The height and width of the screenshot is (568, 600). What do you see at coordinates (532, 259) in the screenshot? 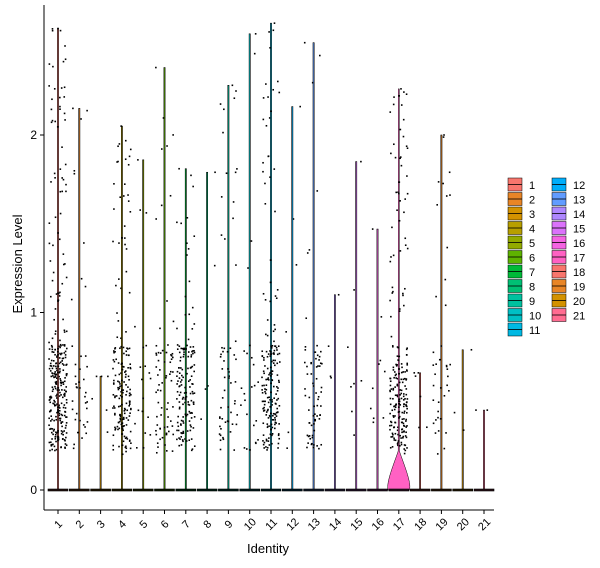
I see `legend-label: 6` at bounding box center [532, 259].